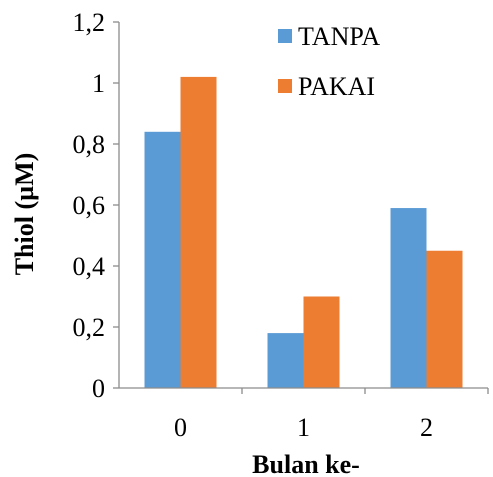 The image size is (493, 477). Describe the element at coordinates (306, 463) in the screenshot. I see `x-axis-title: Bulan ke-` at that location.